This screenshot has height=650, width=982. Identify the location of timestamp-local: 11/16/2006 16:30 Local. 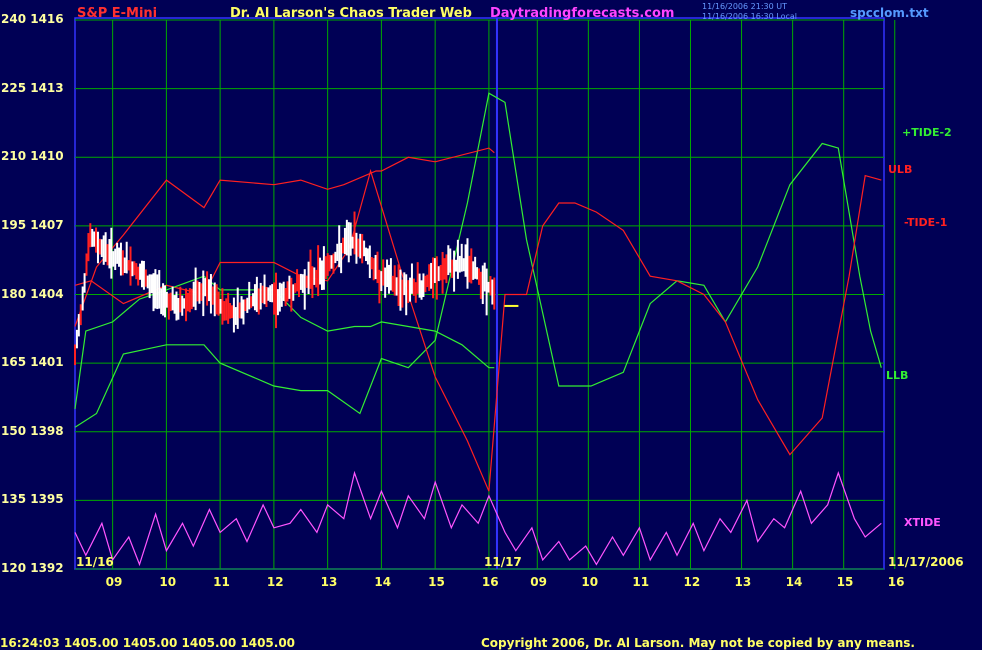
(749, 16).